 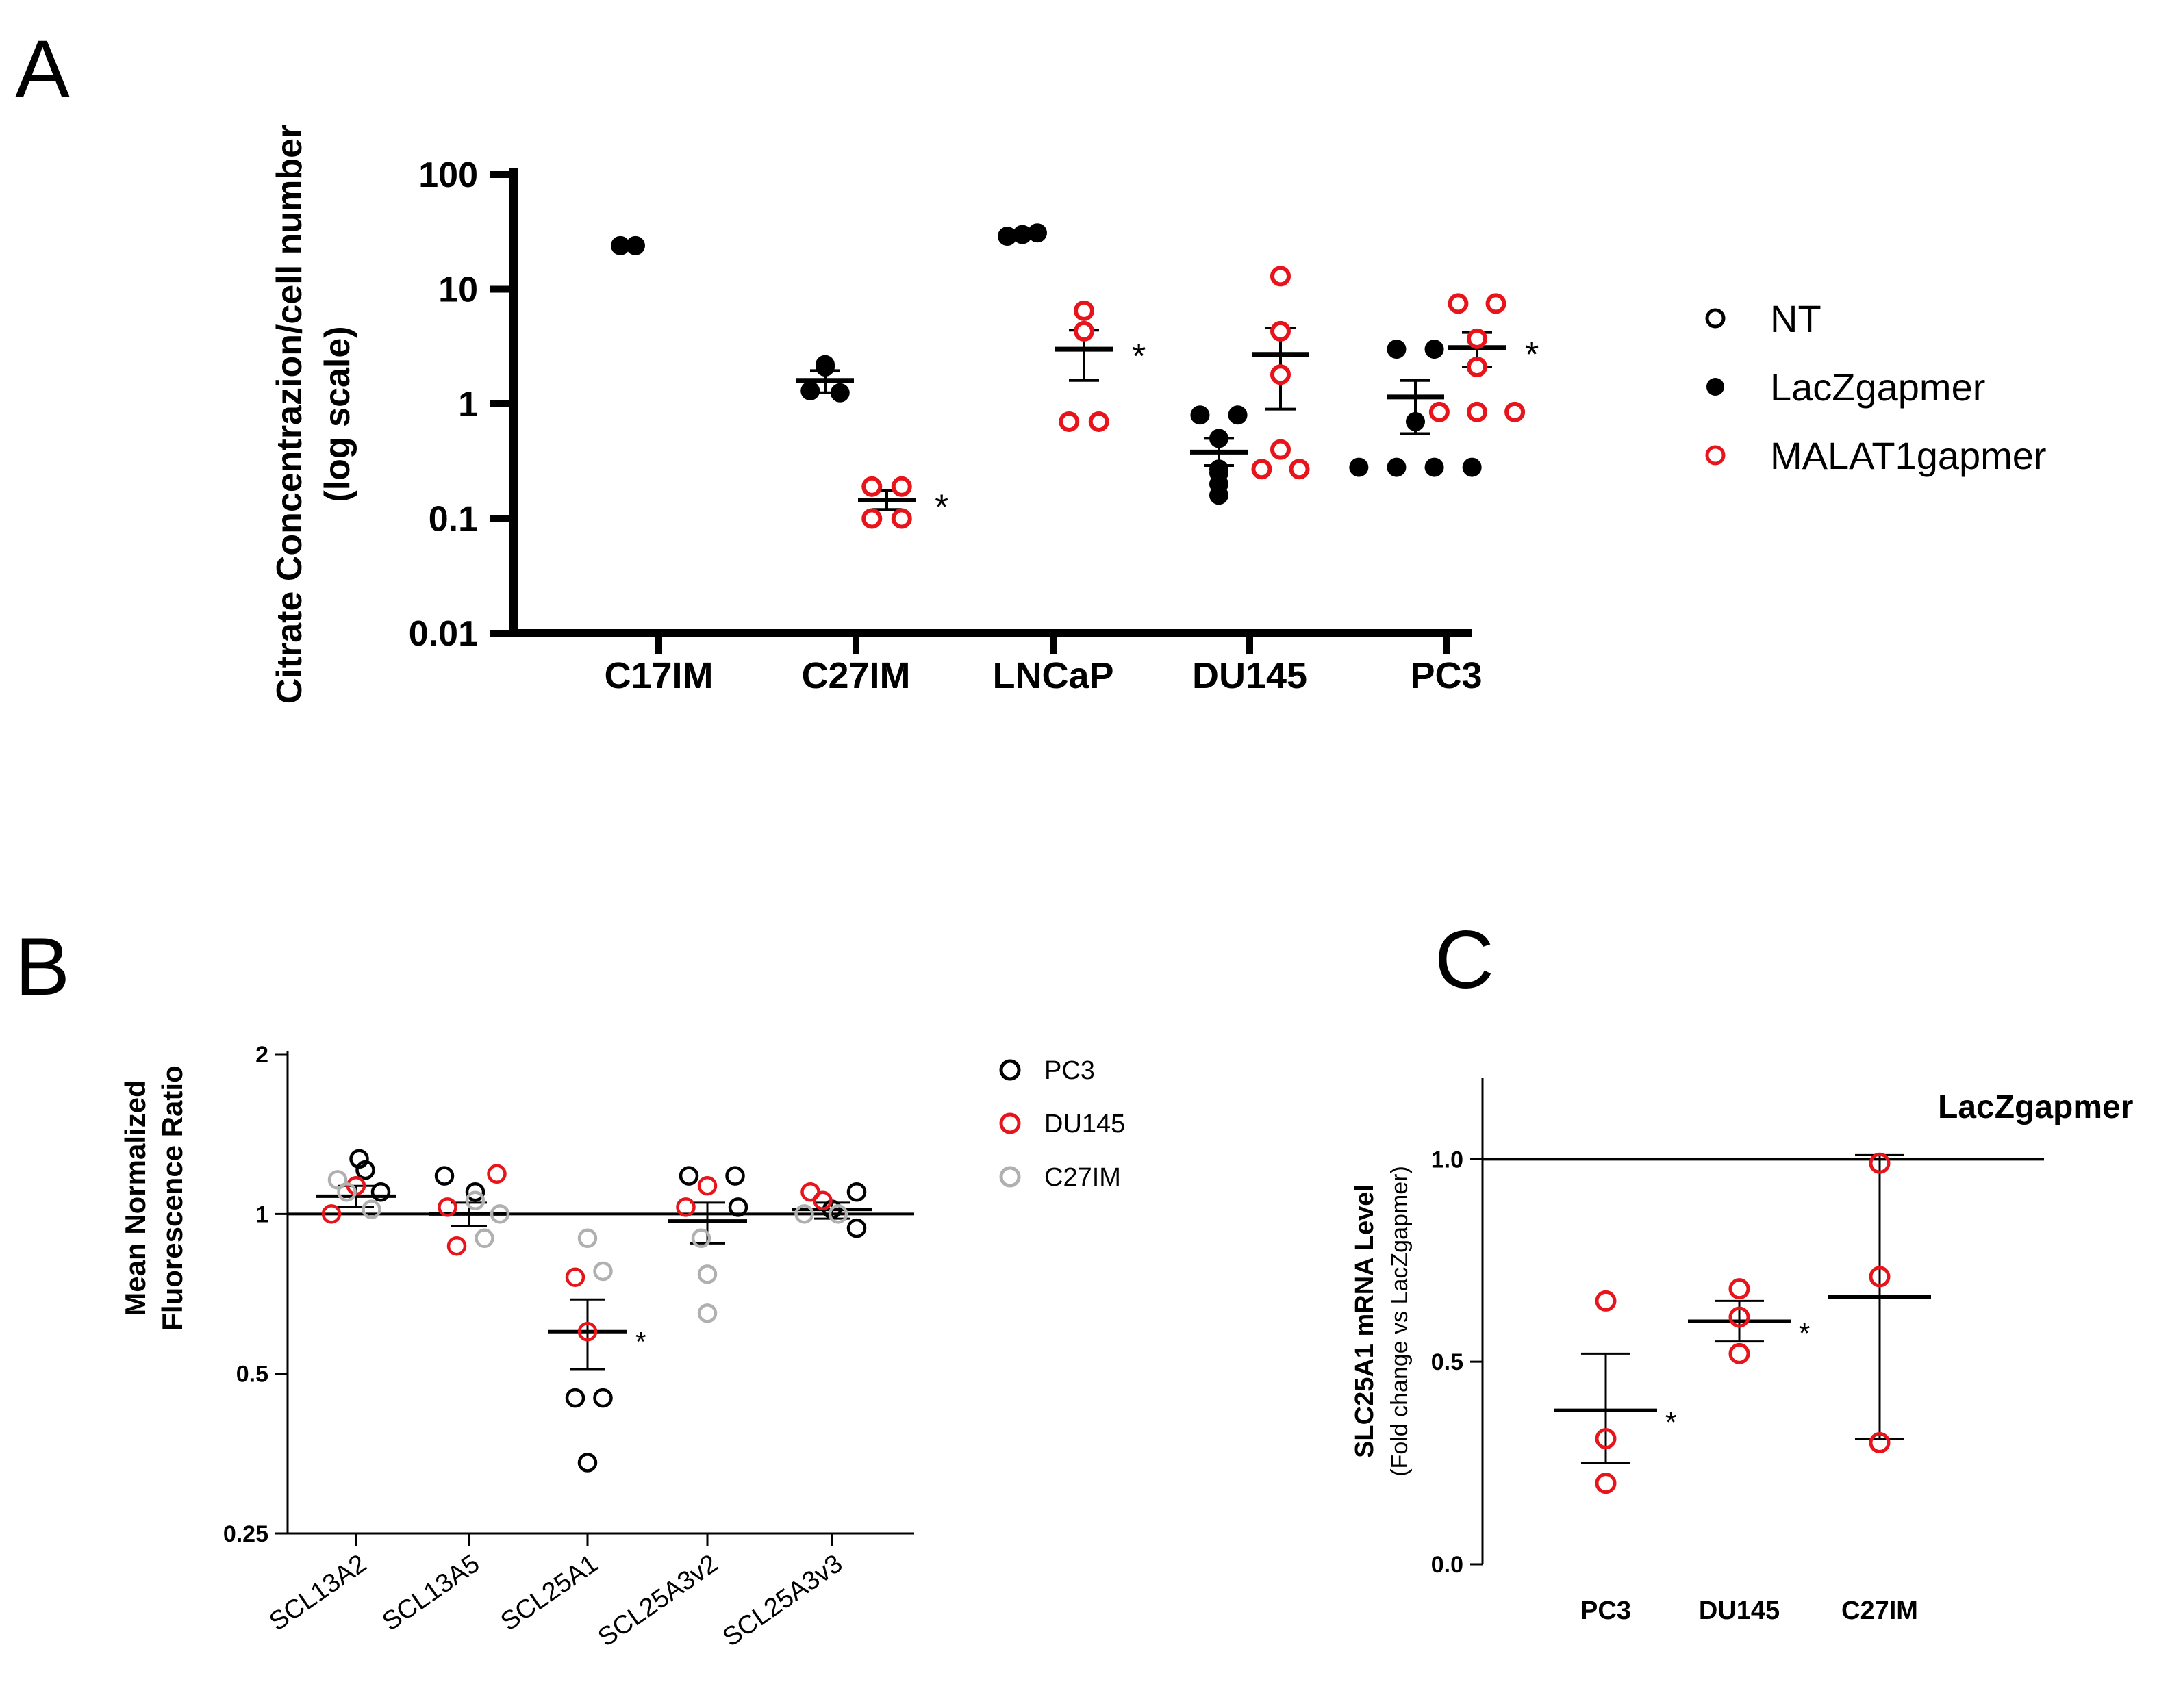 What do you see at coordinates (1804, 1333) in the screenshot?
I see `panel-c-du145-significance-star: *` at bounding box center [1804, 1333].